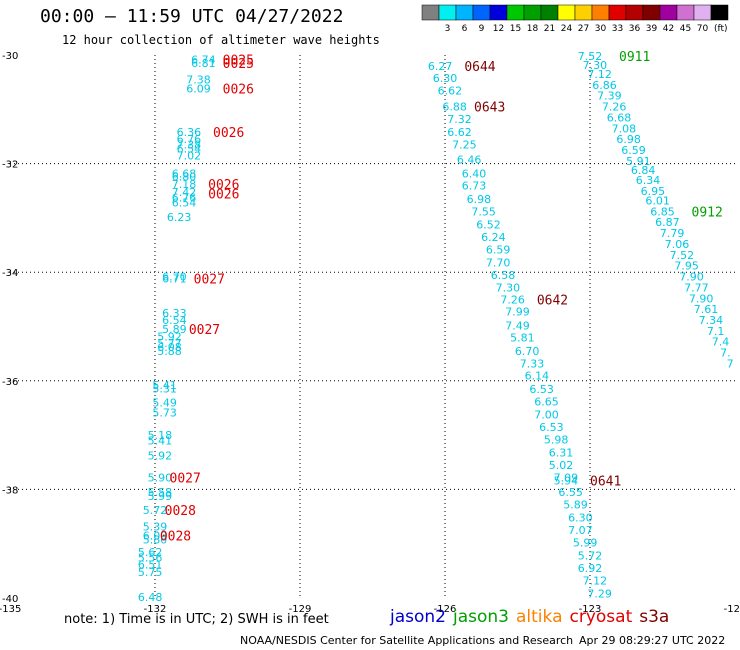  I want to click on wave-height-point: 6.80, so click(184, 177).